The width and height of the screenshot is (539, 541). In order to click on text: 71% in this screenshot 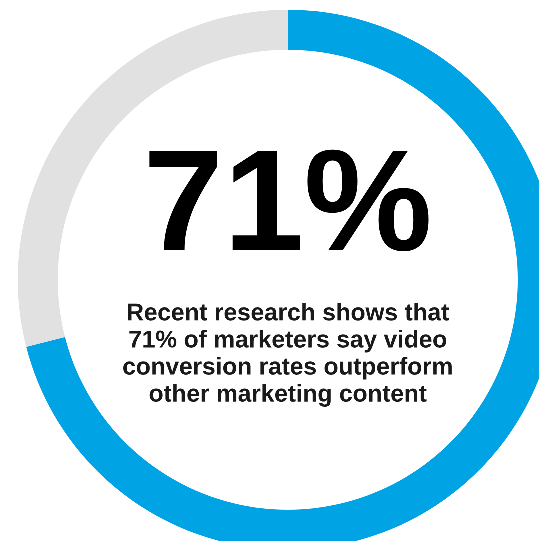, I will do `click(289, 201)`.